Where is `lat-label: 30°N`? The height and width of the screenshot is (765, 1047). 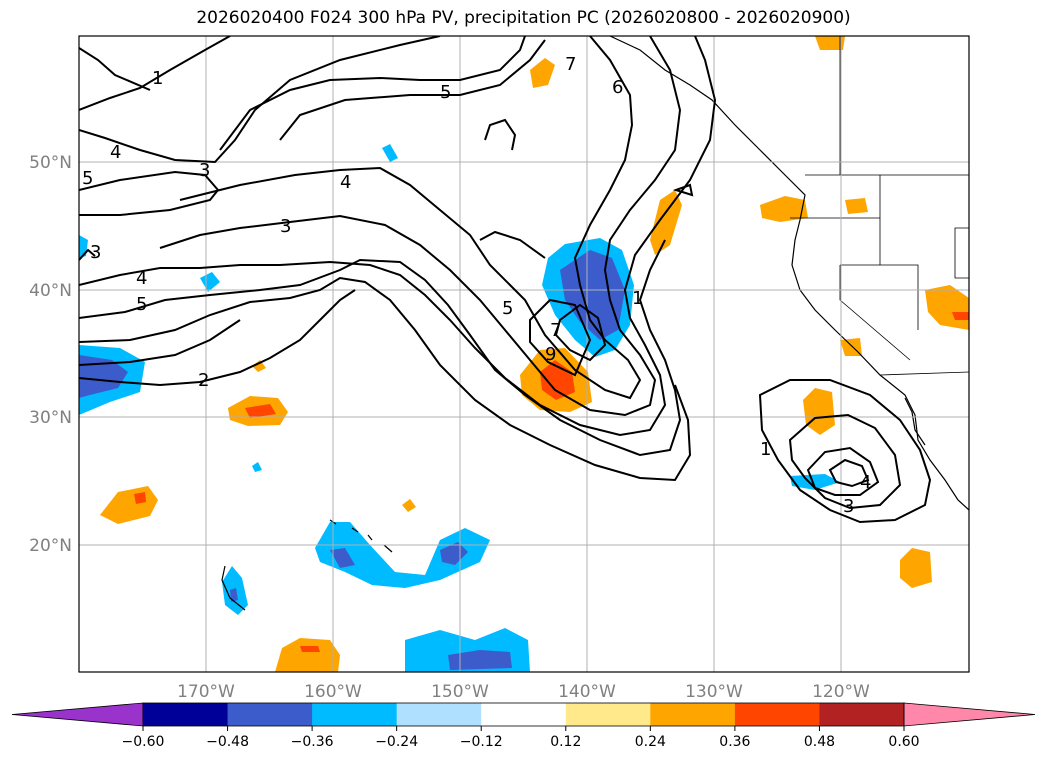
lat-label: 30°N is located at coordinates (50, 418).